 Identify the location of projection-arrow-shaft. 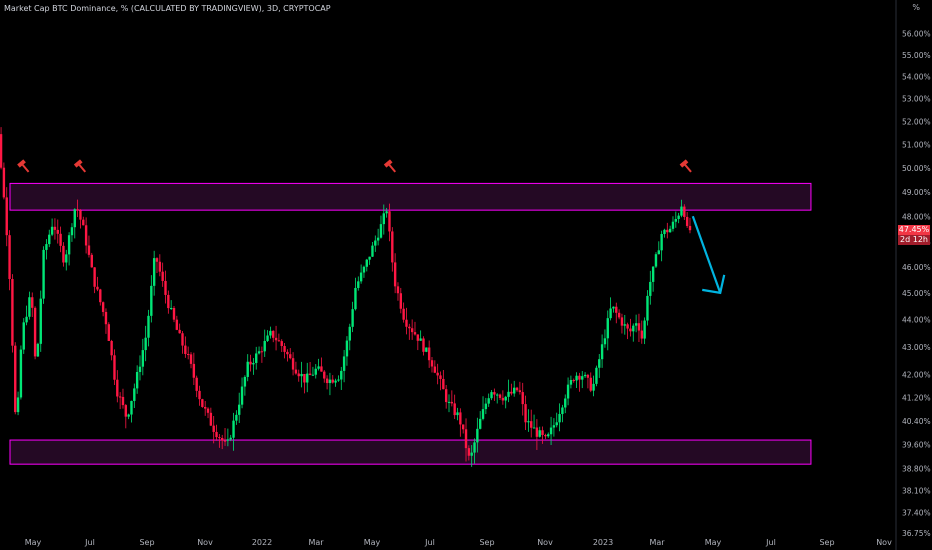
(706, 254).